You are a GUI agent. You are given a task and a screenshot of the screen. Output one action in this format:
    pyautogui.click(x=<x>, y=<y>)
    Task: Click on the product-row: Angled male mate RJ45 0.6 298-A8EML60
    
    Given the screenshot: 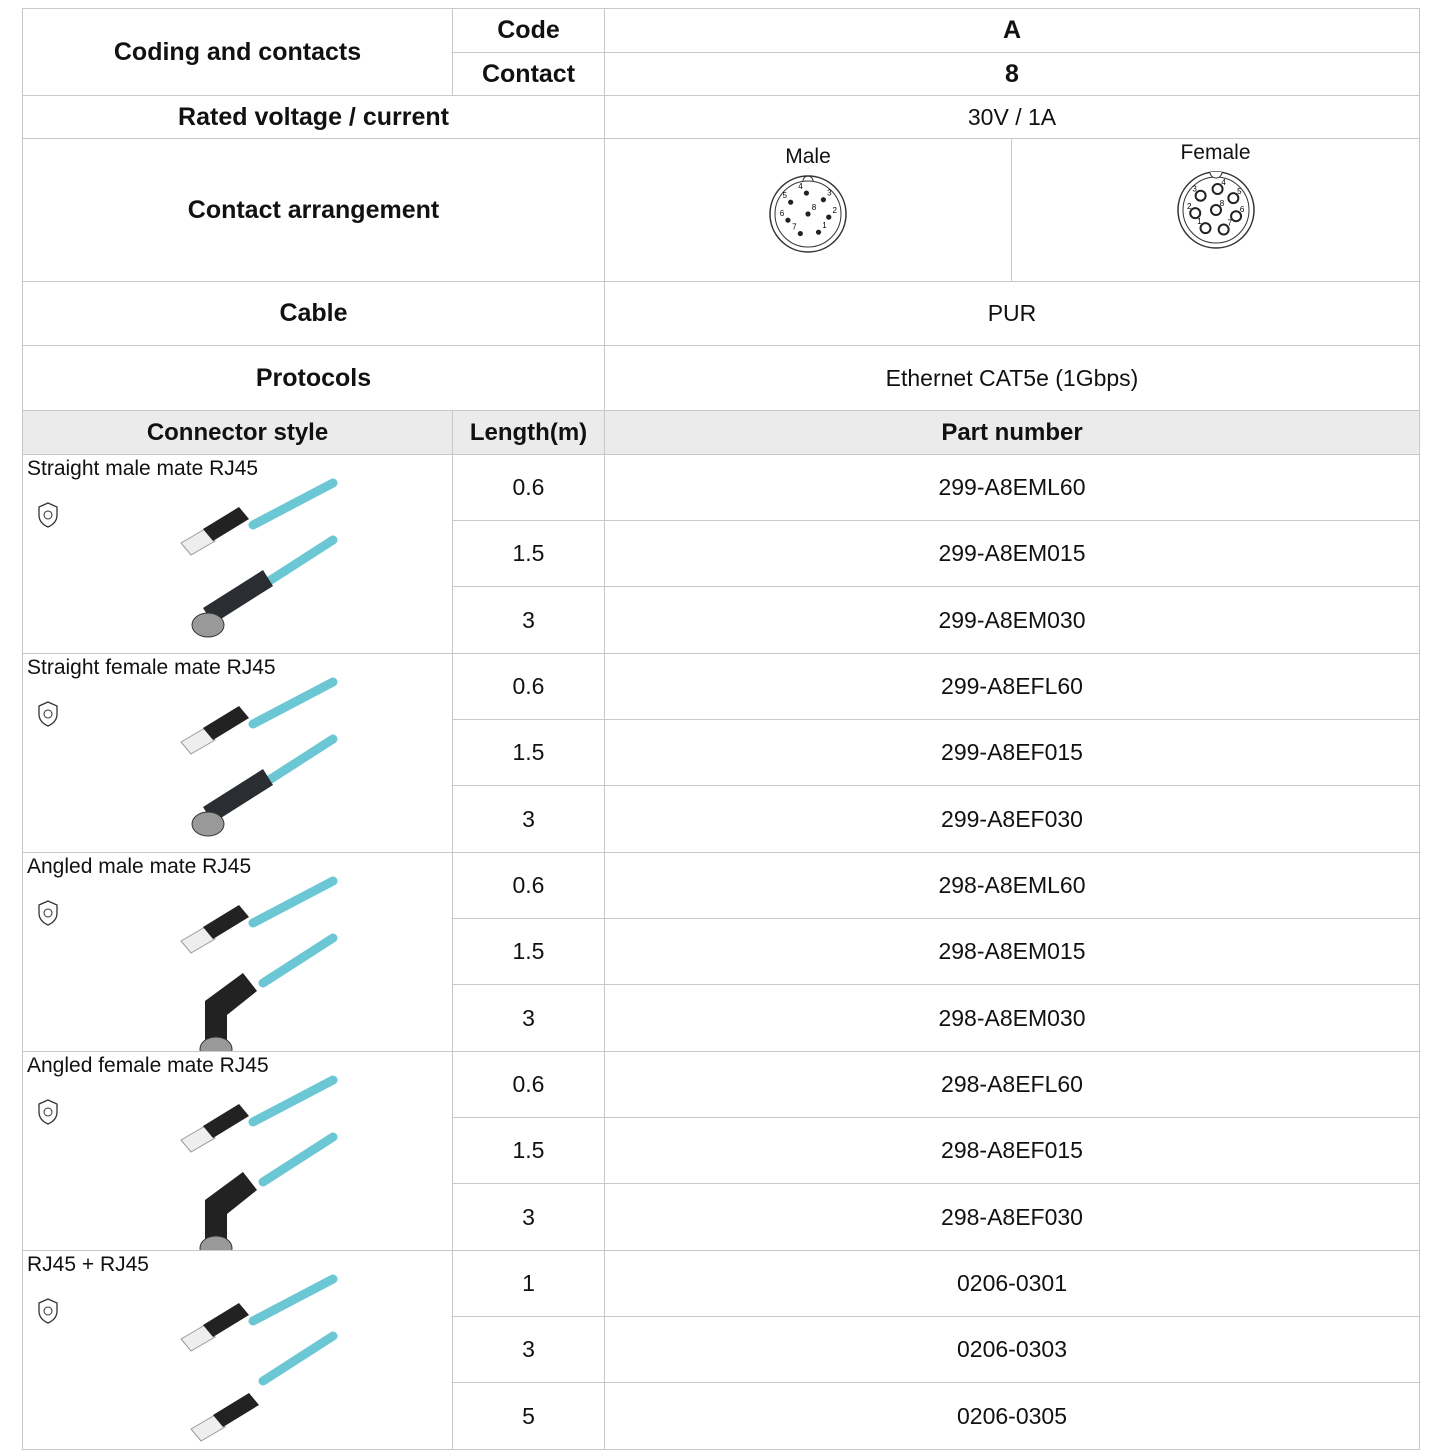 What is the action you would take?
    pyautogui.click(x=721, y=952)
    